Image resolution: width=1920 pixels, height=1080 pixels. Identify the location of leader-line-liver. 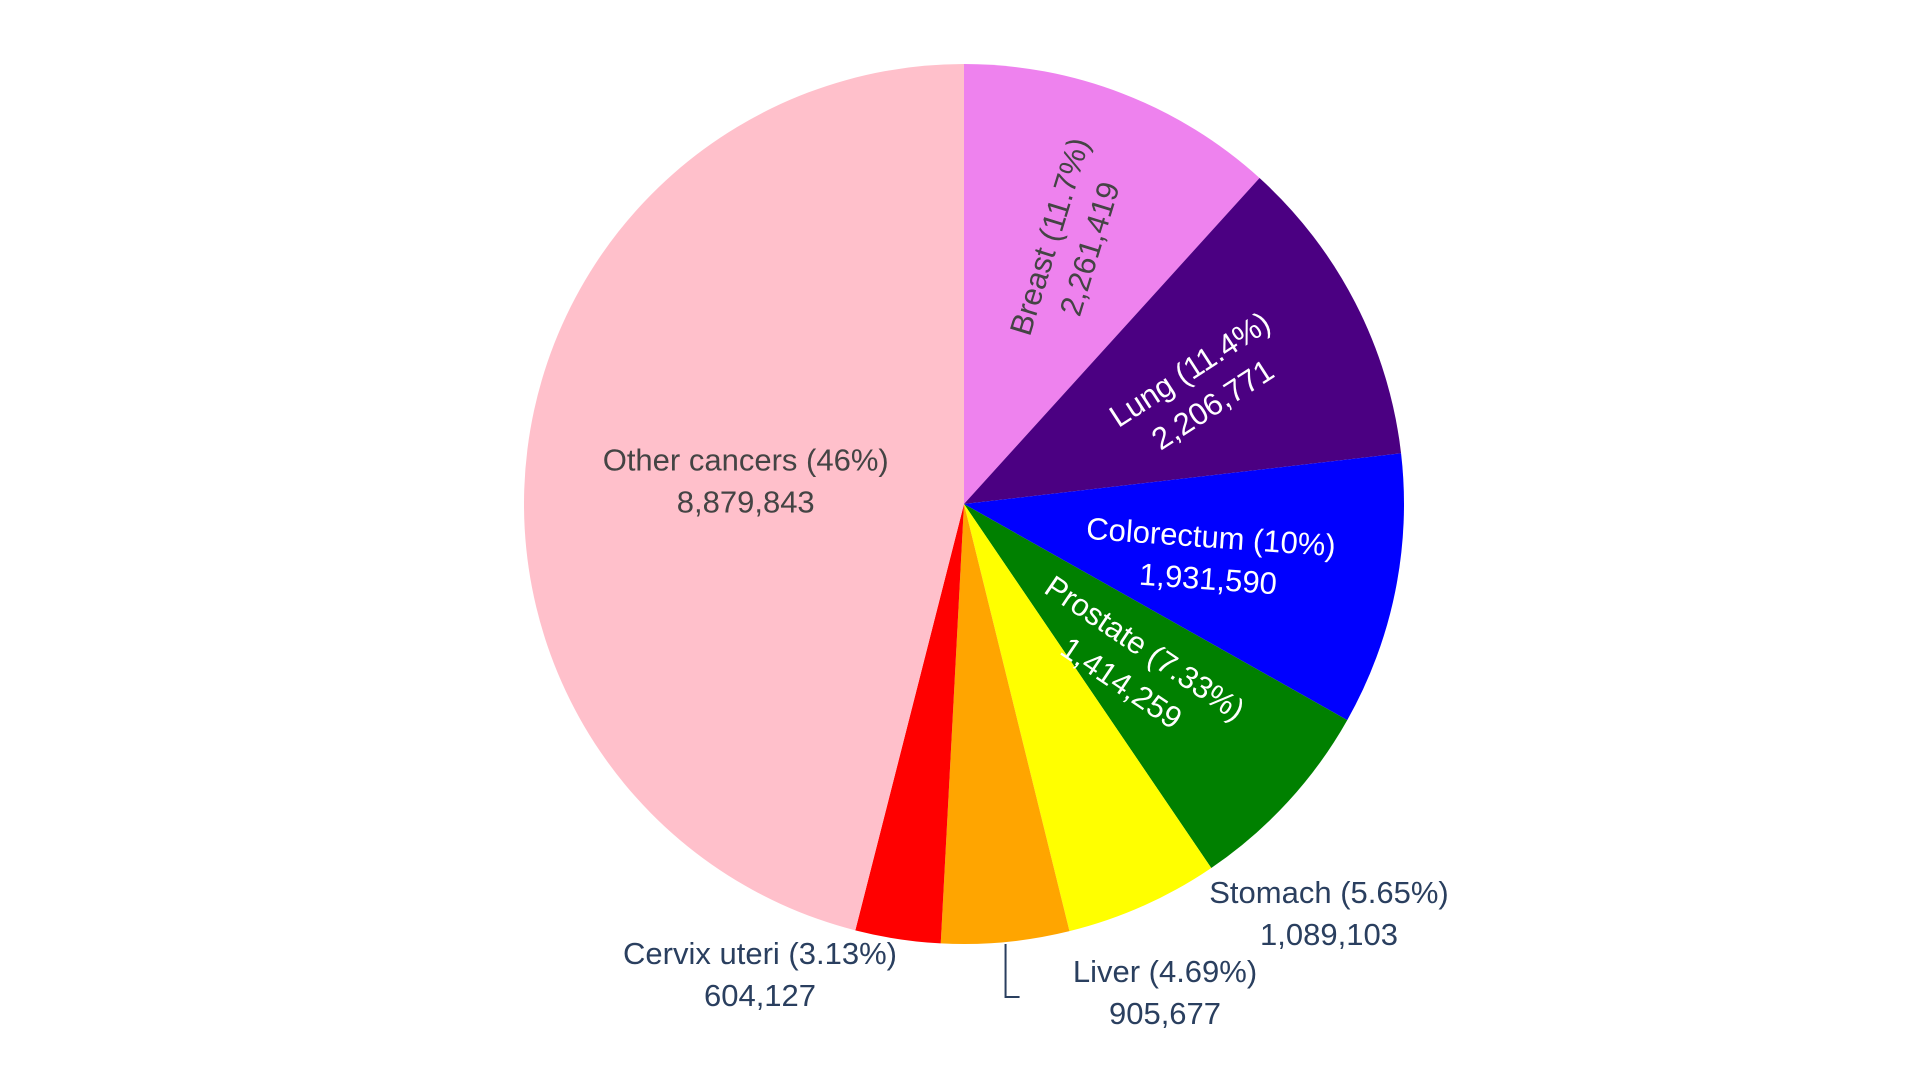
(1012, 971).